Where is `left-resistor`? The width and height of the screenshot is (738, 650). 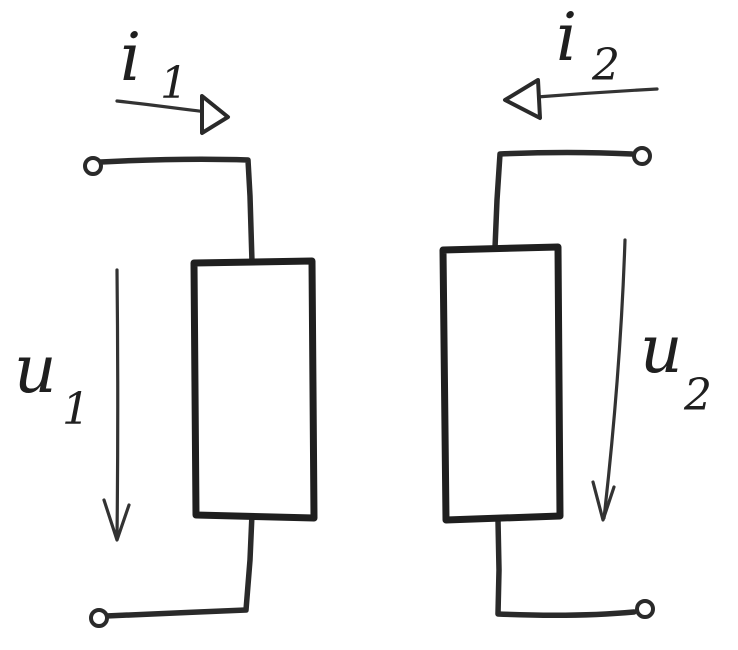
left-resistor is located at coordinates (254, 389).